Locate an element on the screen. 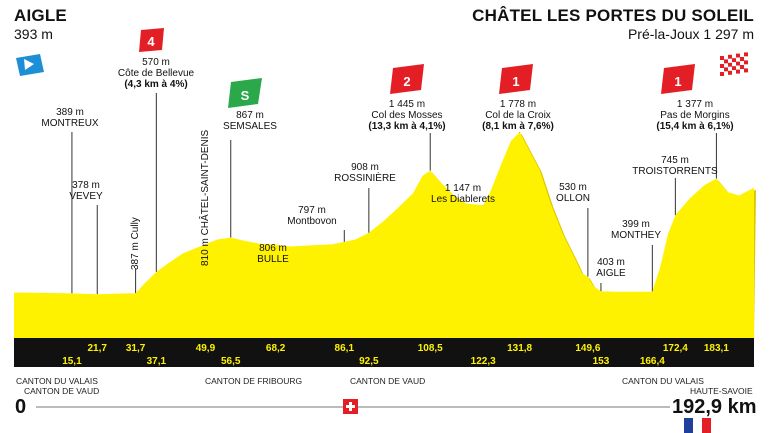 This screenshot has height=433, width=770. km-marker-top: 183,1 is located at coordinates (716, 348).